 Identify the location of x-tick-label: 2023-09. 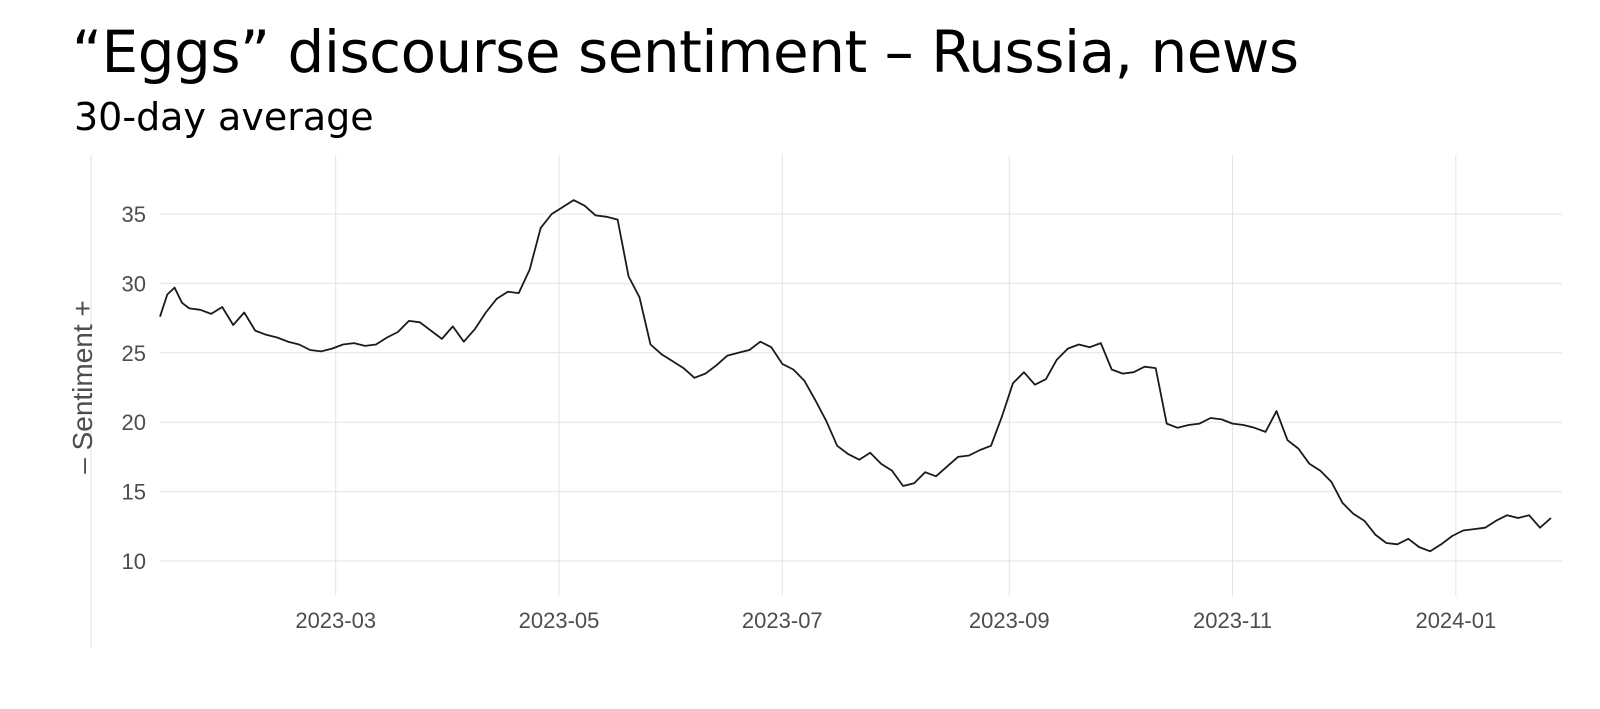
(1009, 620).